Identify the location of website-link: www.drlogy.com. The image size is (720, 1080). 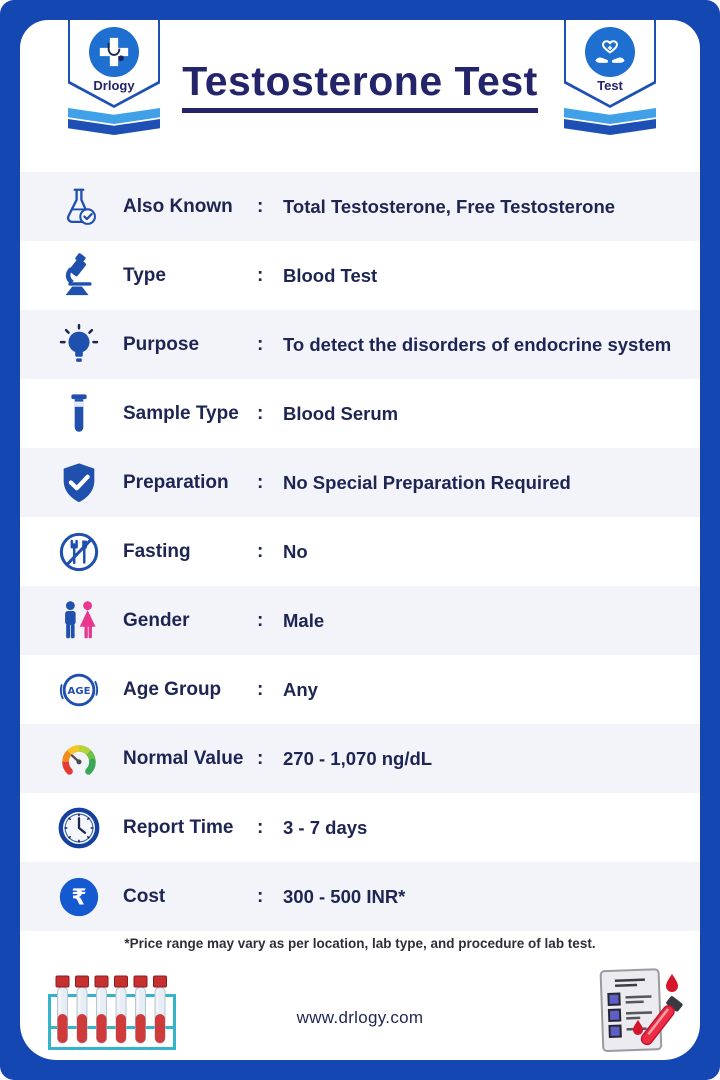
(360, 1017).